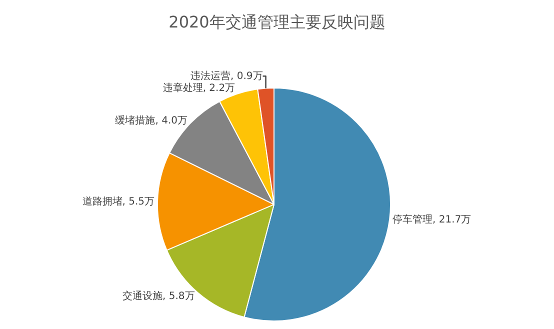 This screenshot has width=554, height=329. What do you see at coordinates (199, 88) in the screenshot?
I see `slice-label: 违章处理, 2.2万` at bounding box center [199, 88].